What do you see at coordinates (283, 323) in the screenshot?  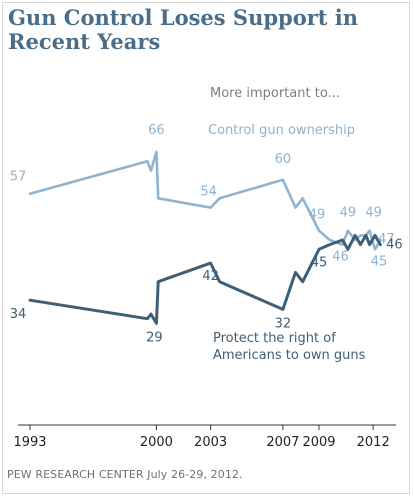 I see `data-label-protect: 32` at bounding box center [283, 323].